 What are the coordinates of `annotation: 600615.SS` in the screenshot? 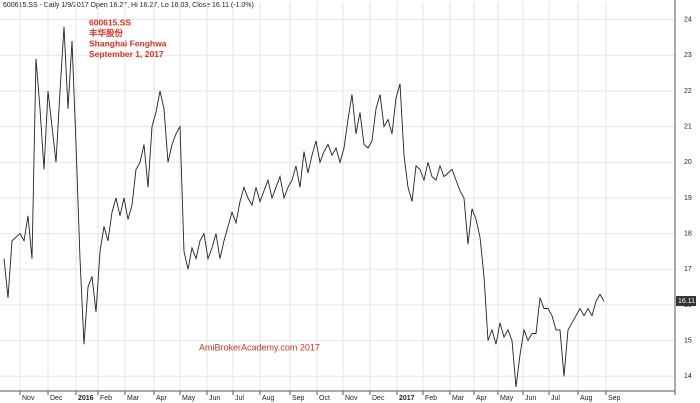 It's located at (110, 22).